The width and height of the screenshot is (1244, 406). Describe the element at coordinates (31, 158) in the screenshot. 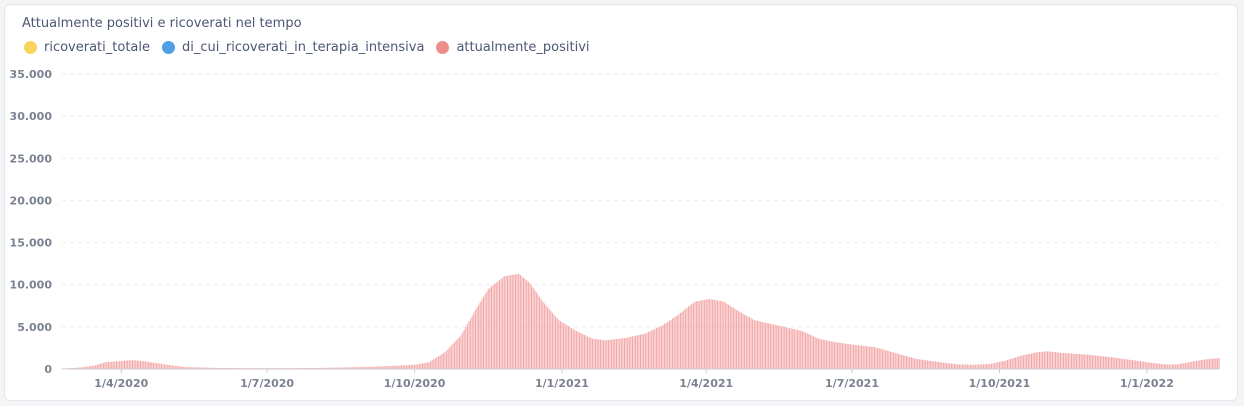

I see `y-tick-label: 25.000` at that location.